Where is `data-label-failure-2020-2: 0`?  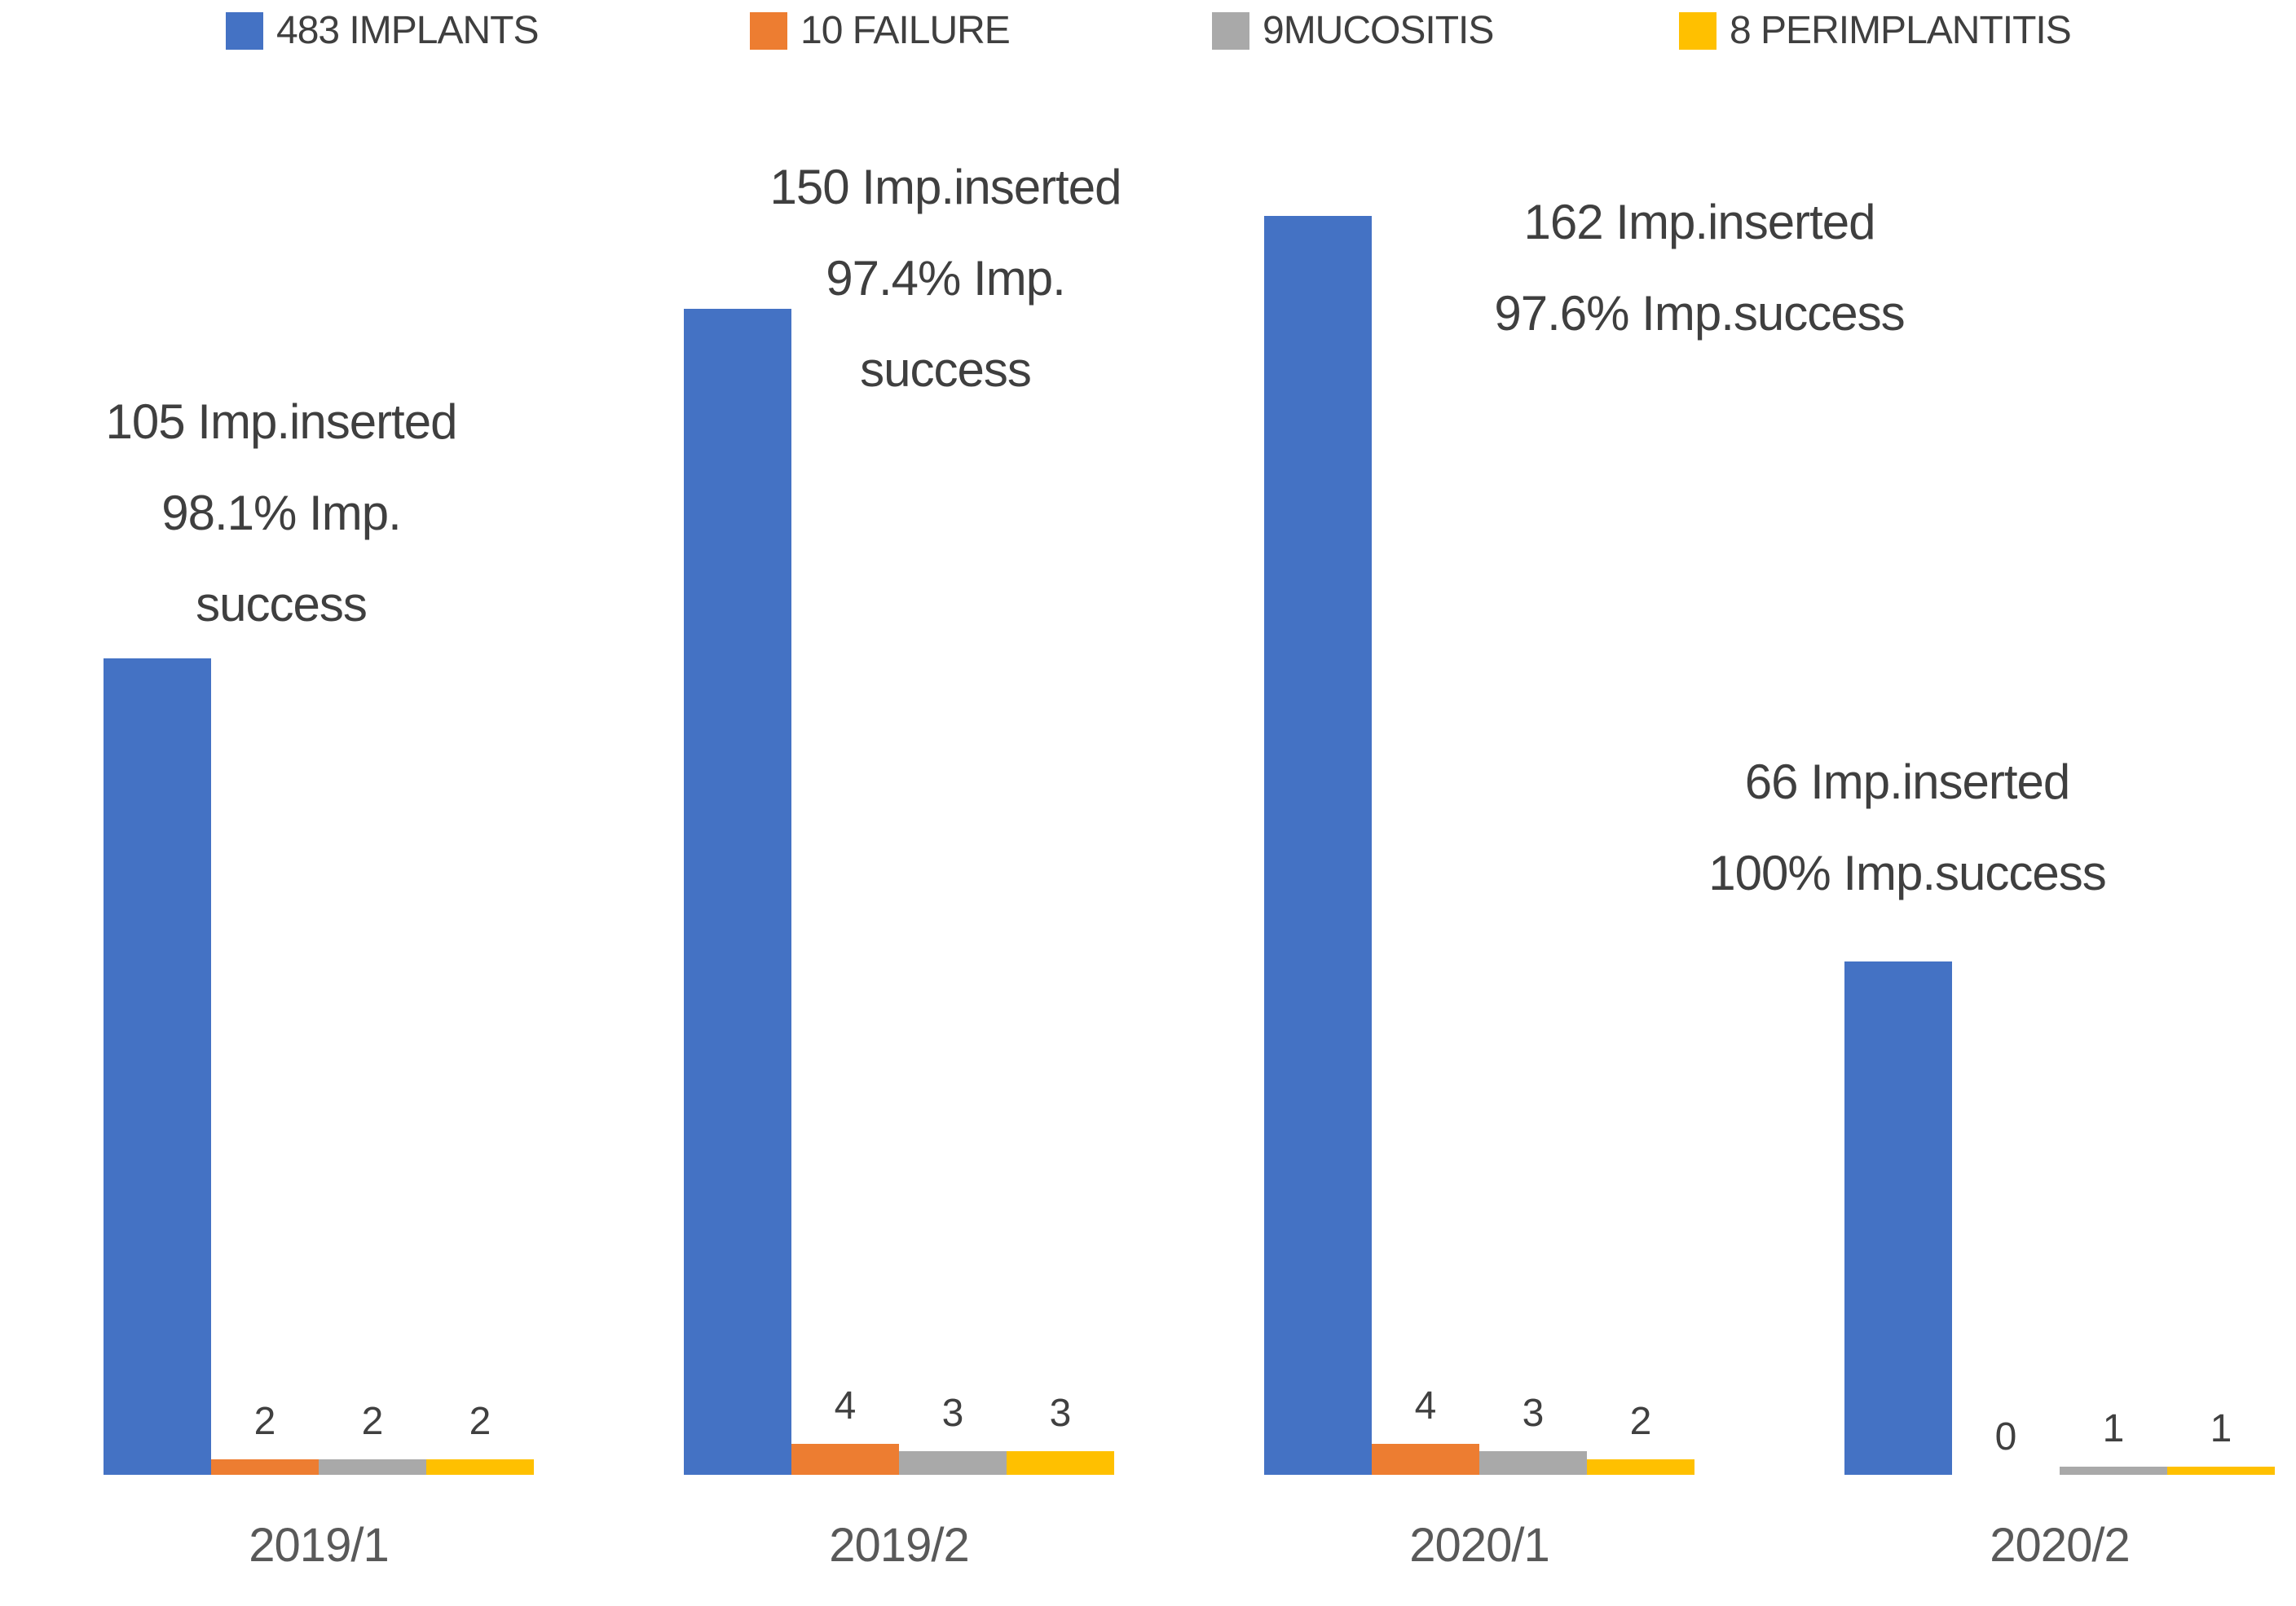 data-label-failure-2020-2: 0 is located at coordinates (2006, 1437).